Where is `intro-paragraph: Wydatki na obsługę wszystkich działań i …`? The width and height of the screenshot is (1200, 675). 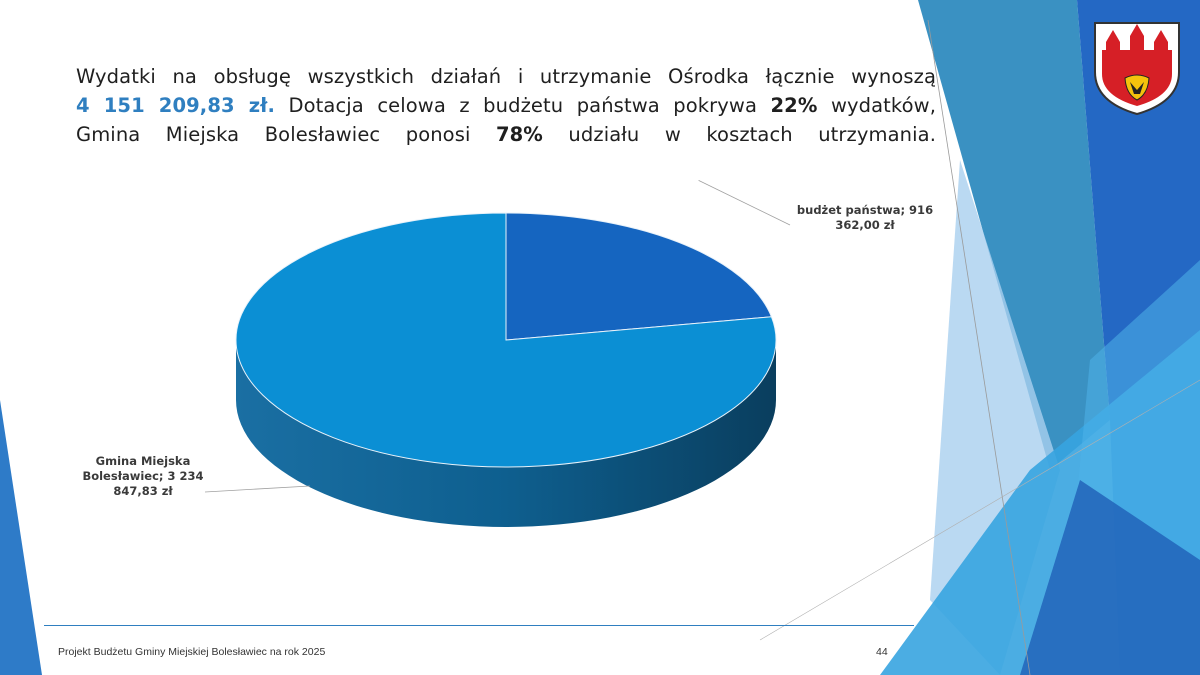
intro-paragraph: Wydatki na obsługę wszystkich działań i … is located at coordinates (506, 105).